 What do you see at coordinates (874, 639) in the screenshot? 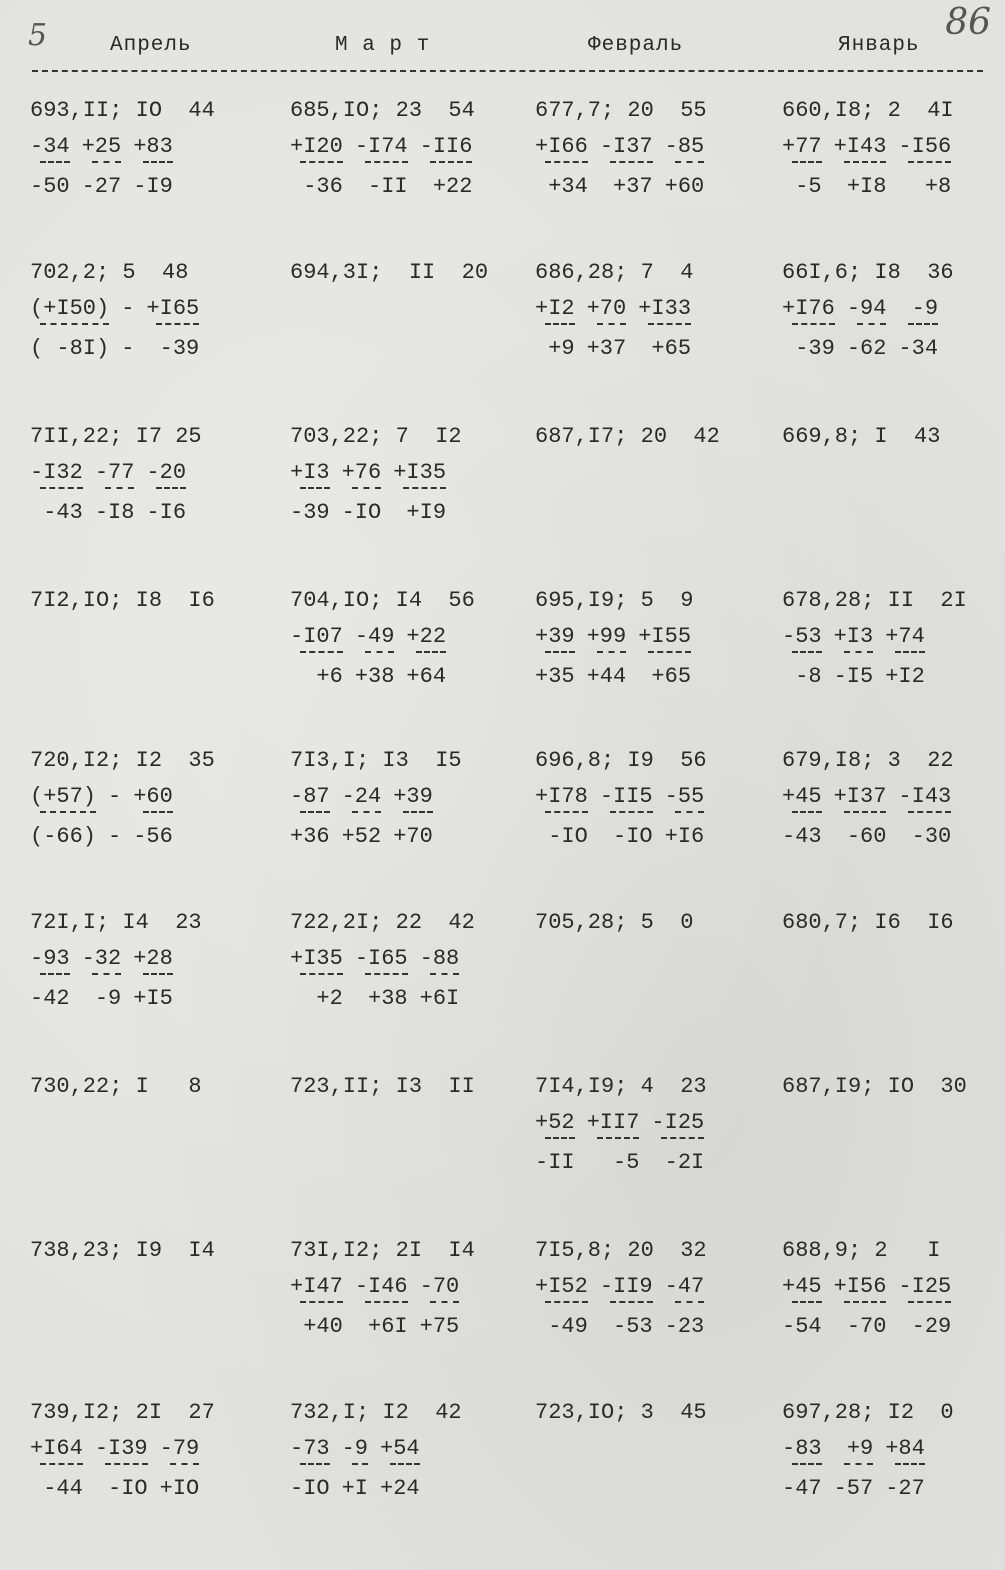
I see `entry-january: 678,28; II 2I -53 -8 +I3 -I5 +74 +I2` at bounding box center [874, 639].